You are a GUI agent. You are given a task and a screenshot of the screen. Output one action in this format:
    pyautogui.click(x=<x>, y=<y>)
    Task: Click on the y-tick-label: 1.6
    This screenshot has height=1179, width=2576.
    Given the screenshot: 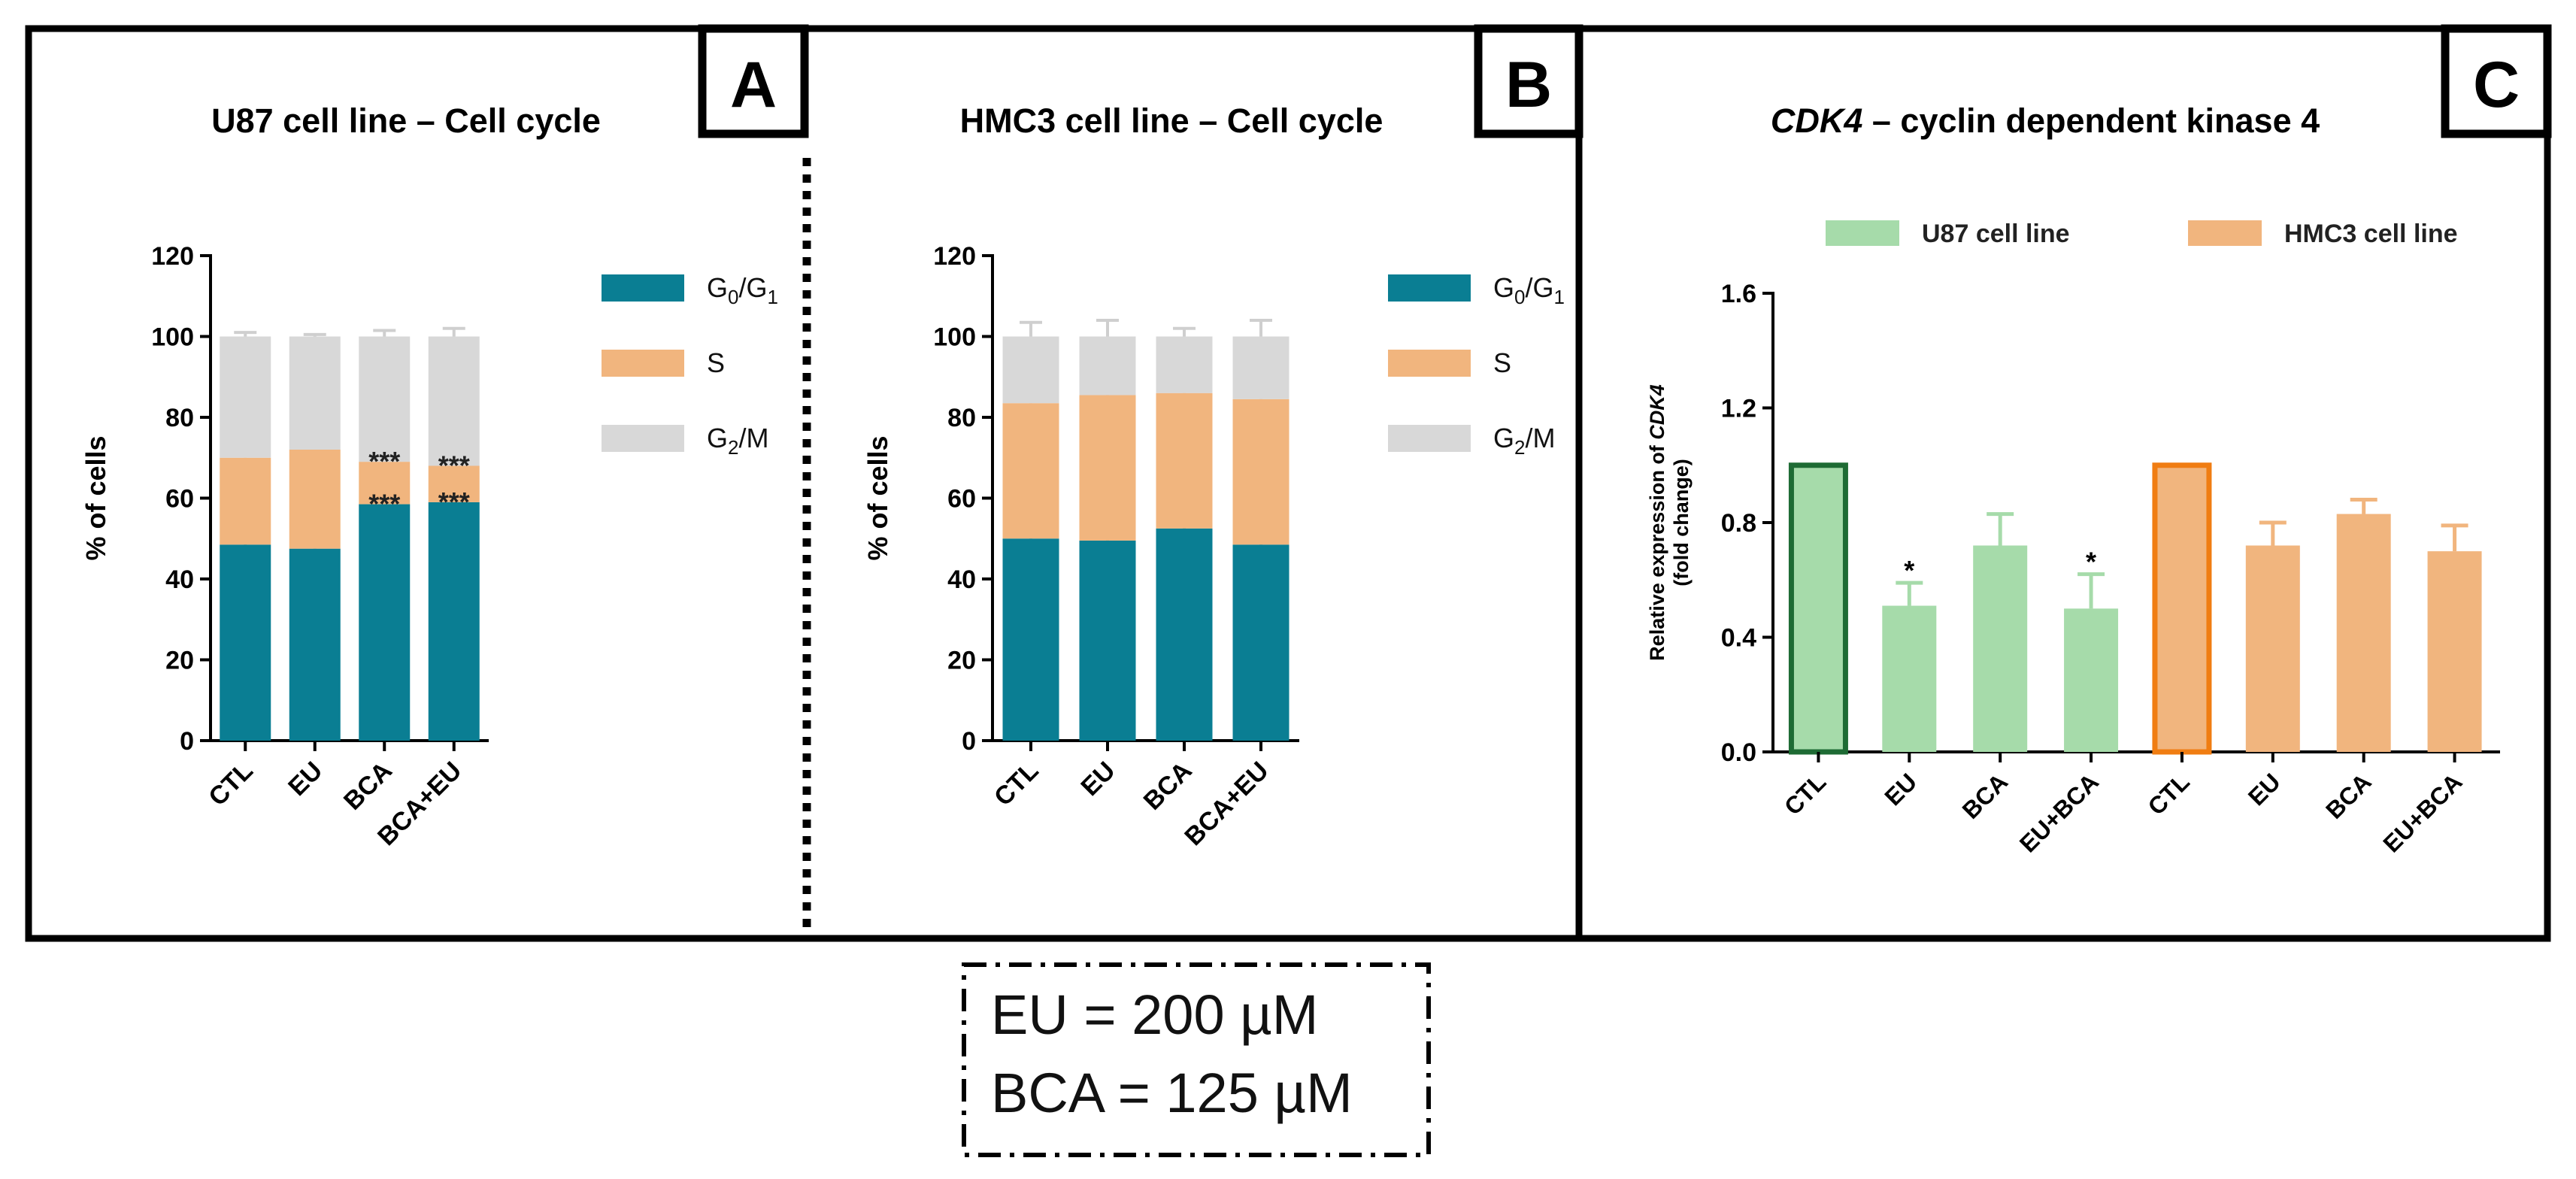 What is the action you would take?
    pyautogui.click(x=1738, y=294)
    